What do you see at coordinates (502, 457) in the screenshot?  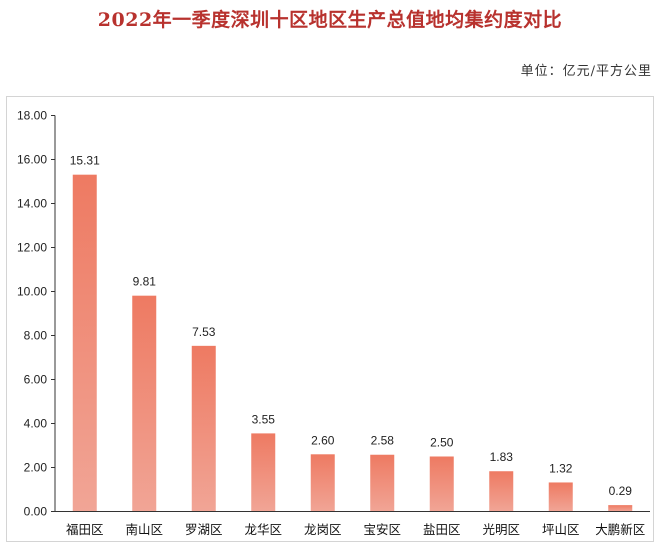 I see `data-label: 1.83` at bounding box center [502, 457].